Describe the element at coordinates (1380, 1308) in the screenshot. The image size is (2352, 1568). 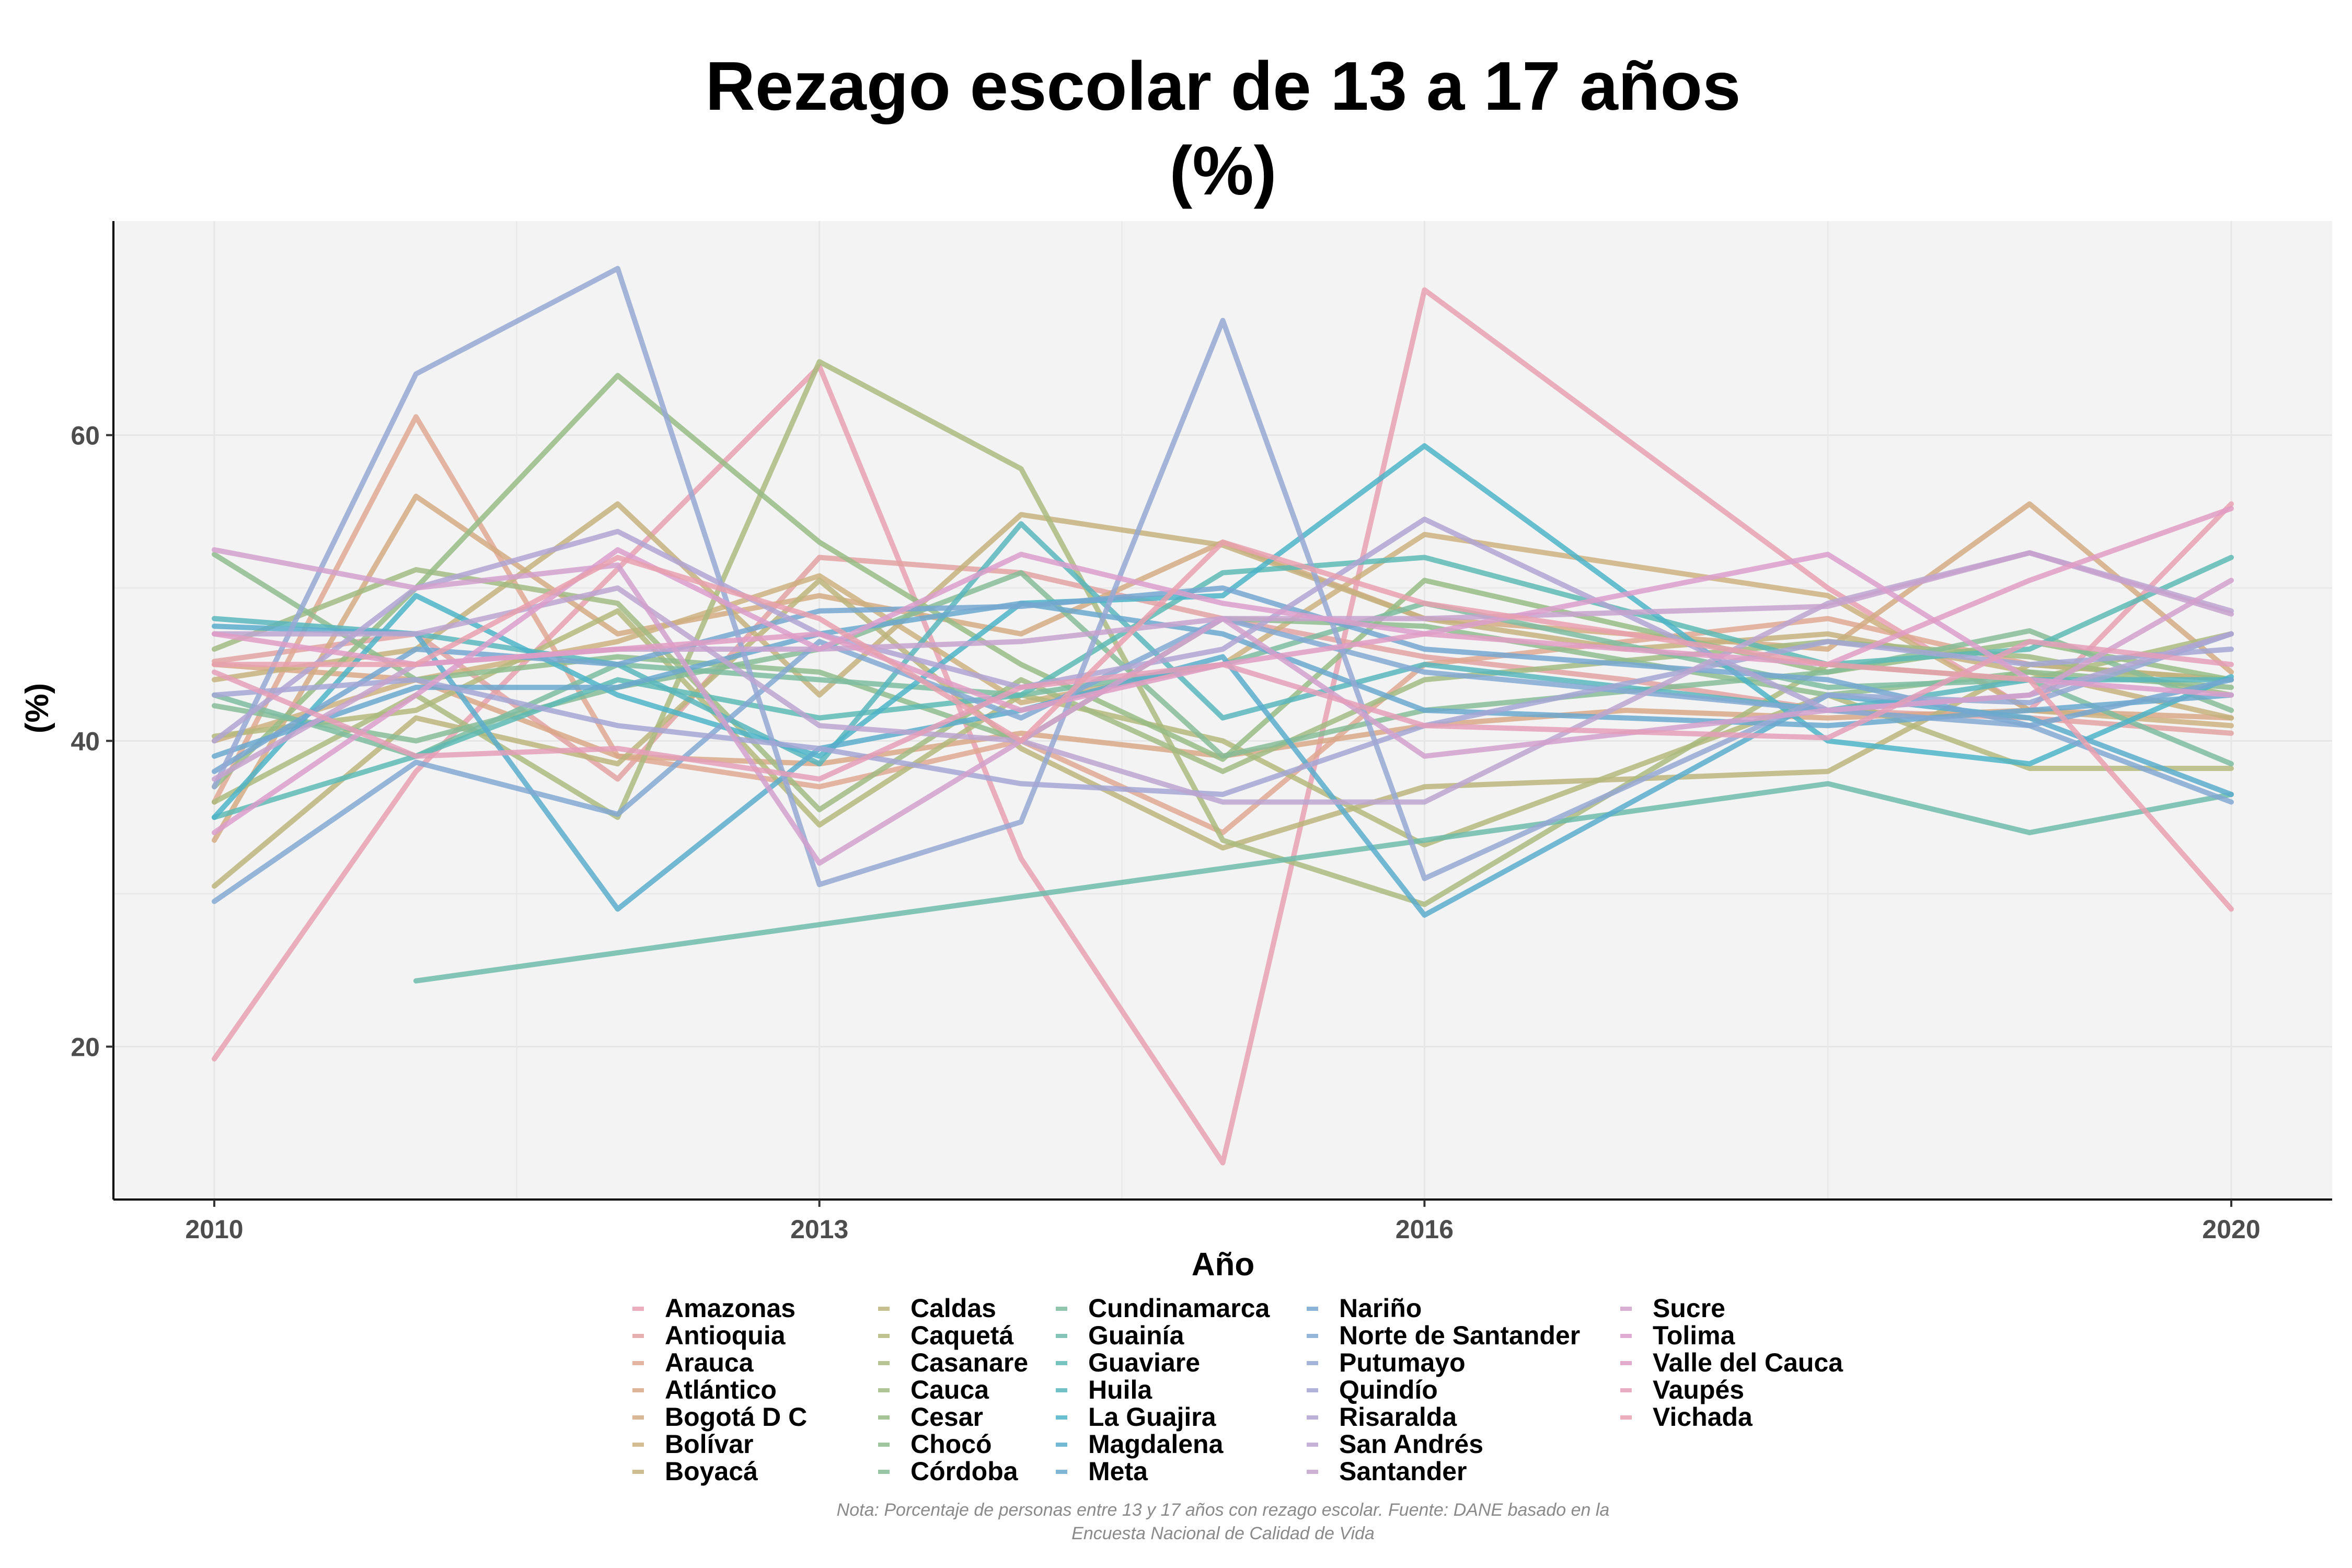
I see `legend-label-21: Nariño` at that location.